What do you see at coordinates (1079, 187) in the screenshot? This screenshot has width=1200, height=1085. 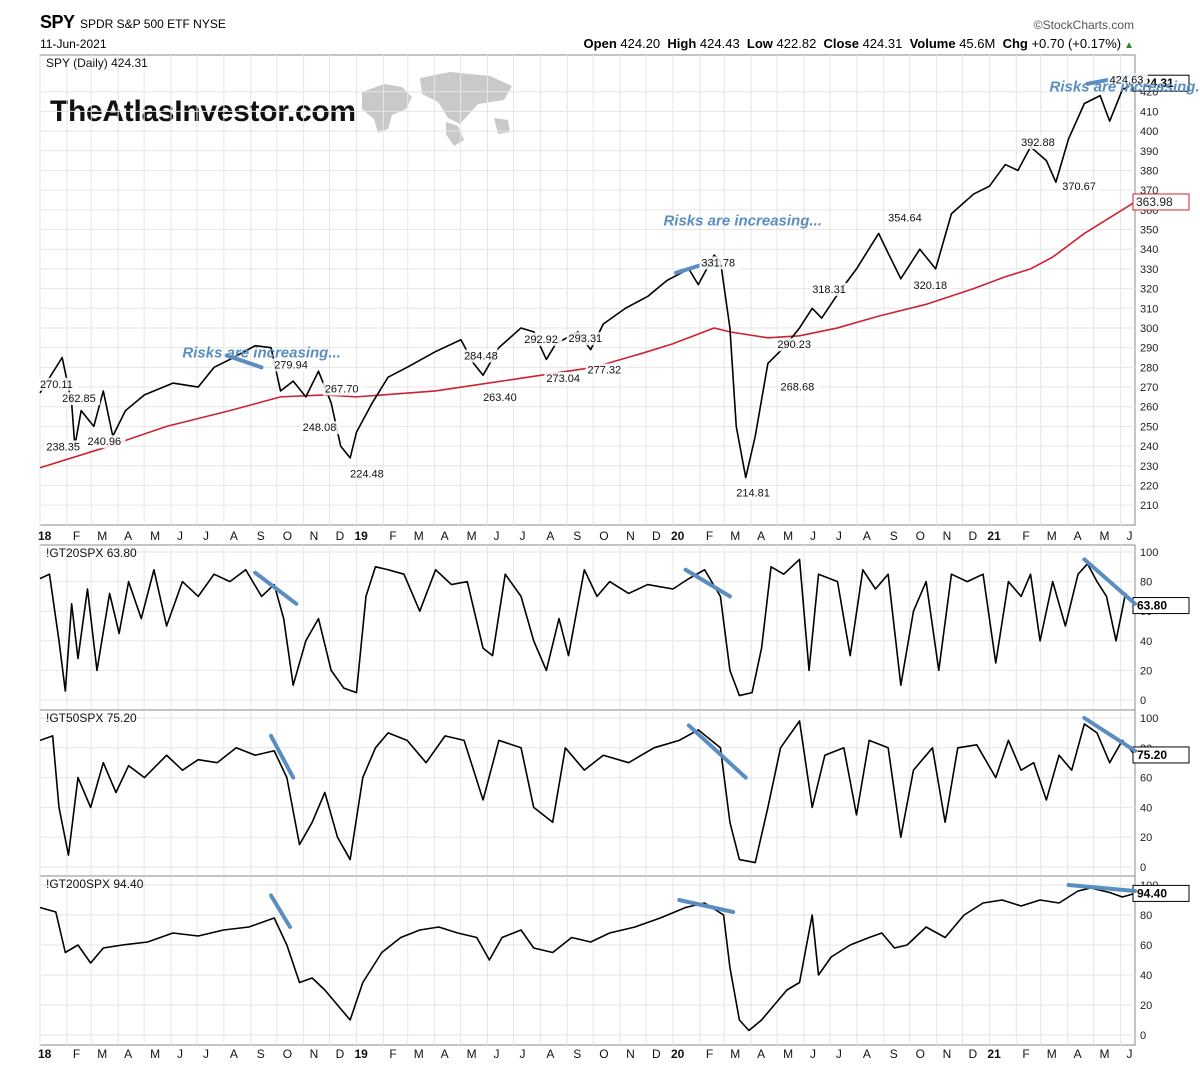 I see `data-label: 370.67` at bounding box center [1079, 187].